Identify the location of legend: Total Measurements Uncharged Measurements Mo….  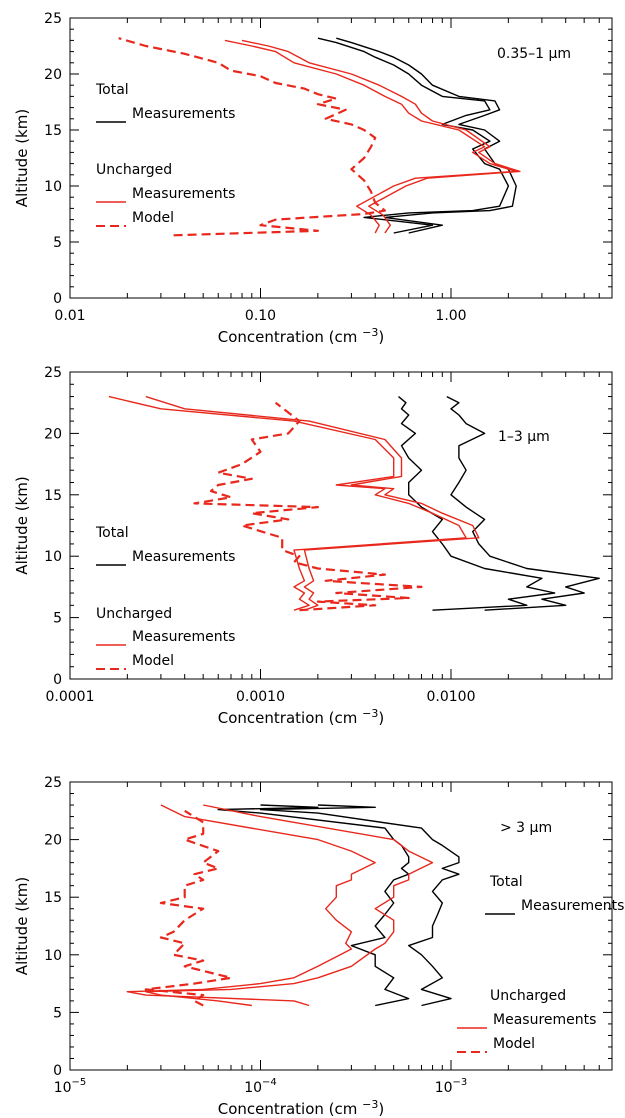
(540, 963).